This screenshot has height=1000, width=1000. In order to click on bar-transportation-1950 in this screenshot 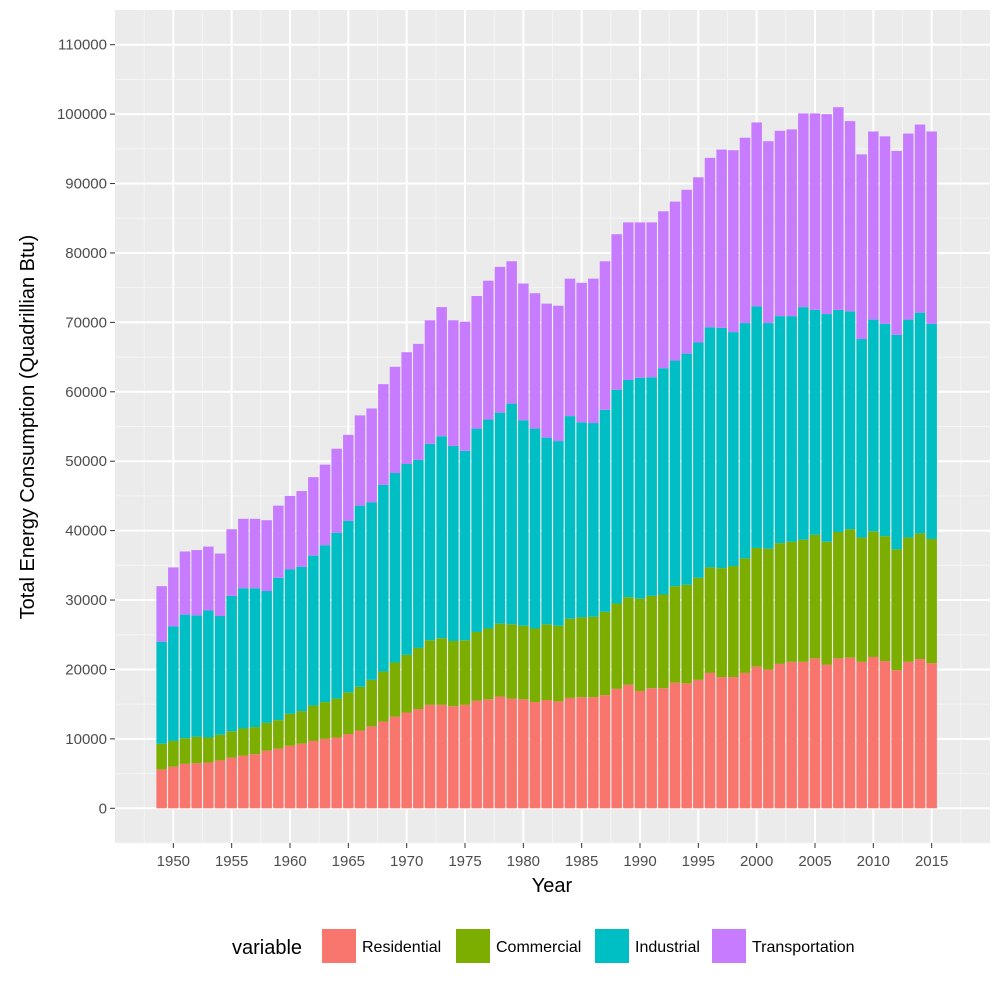, I will do `click(173, 597)`.